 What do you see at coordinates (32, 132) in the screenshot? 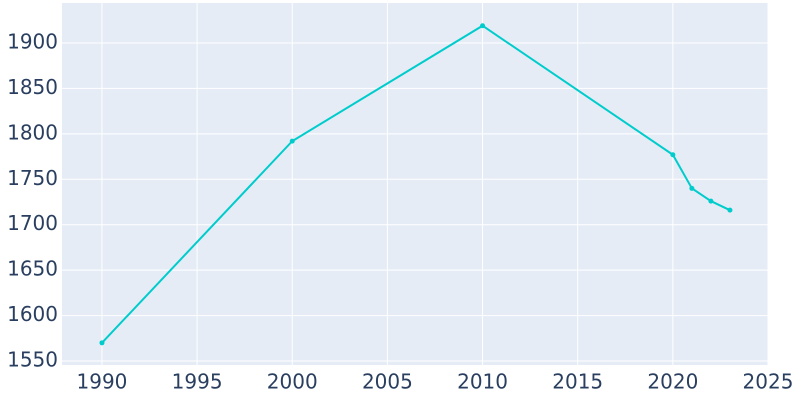
I see `y-tick-label: 1800` at bounding box center [32, 132].